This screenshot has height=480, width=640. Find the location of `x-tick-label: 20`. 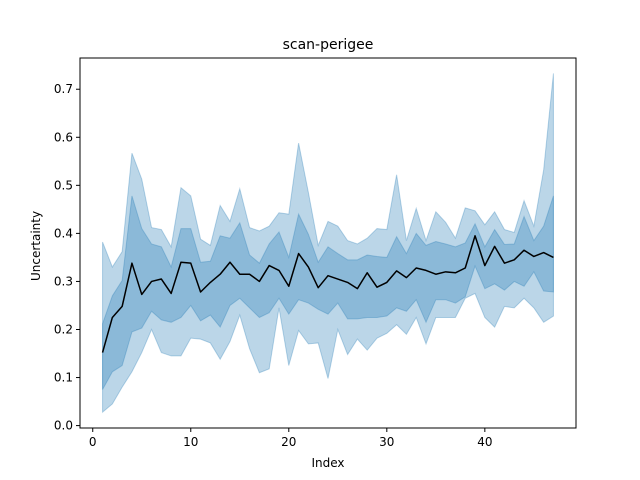

x-tick-label: 20 is located at coordinates (288, 442).